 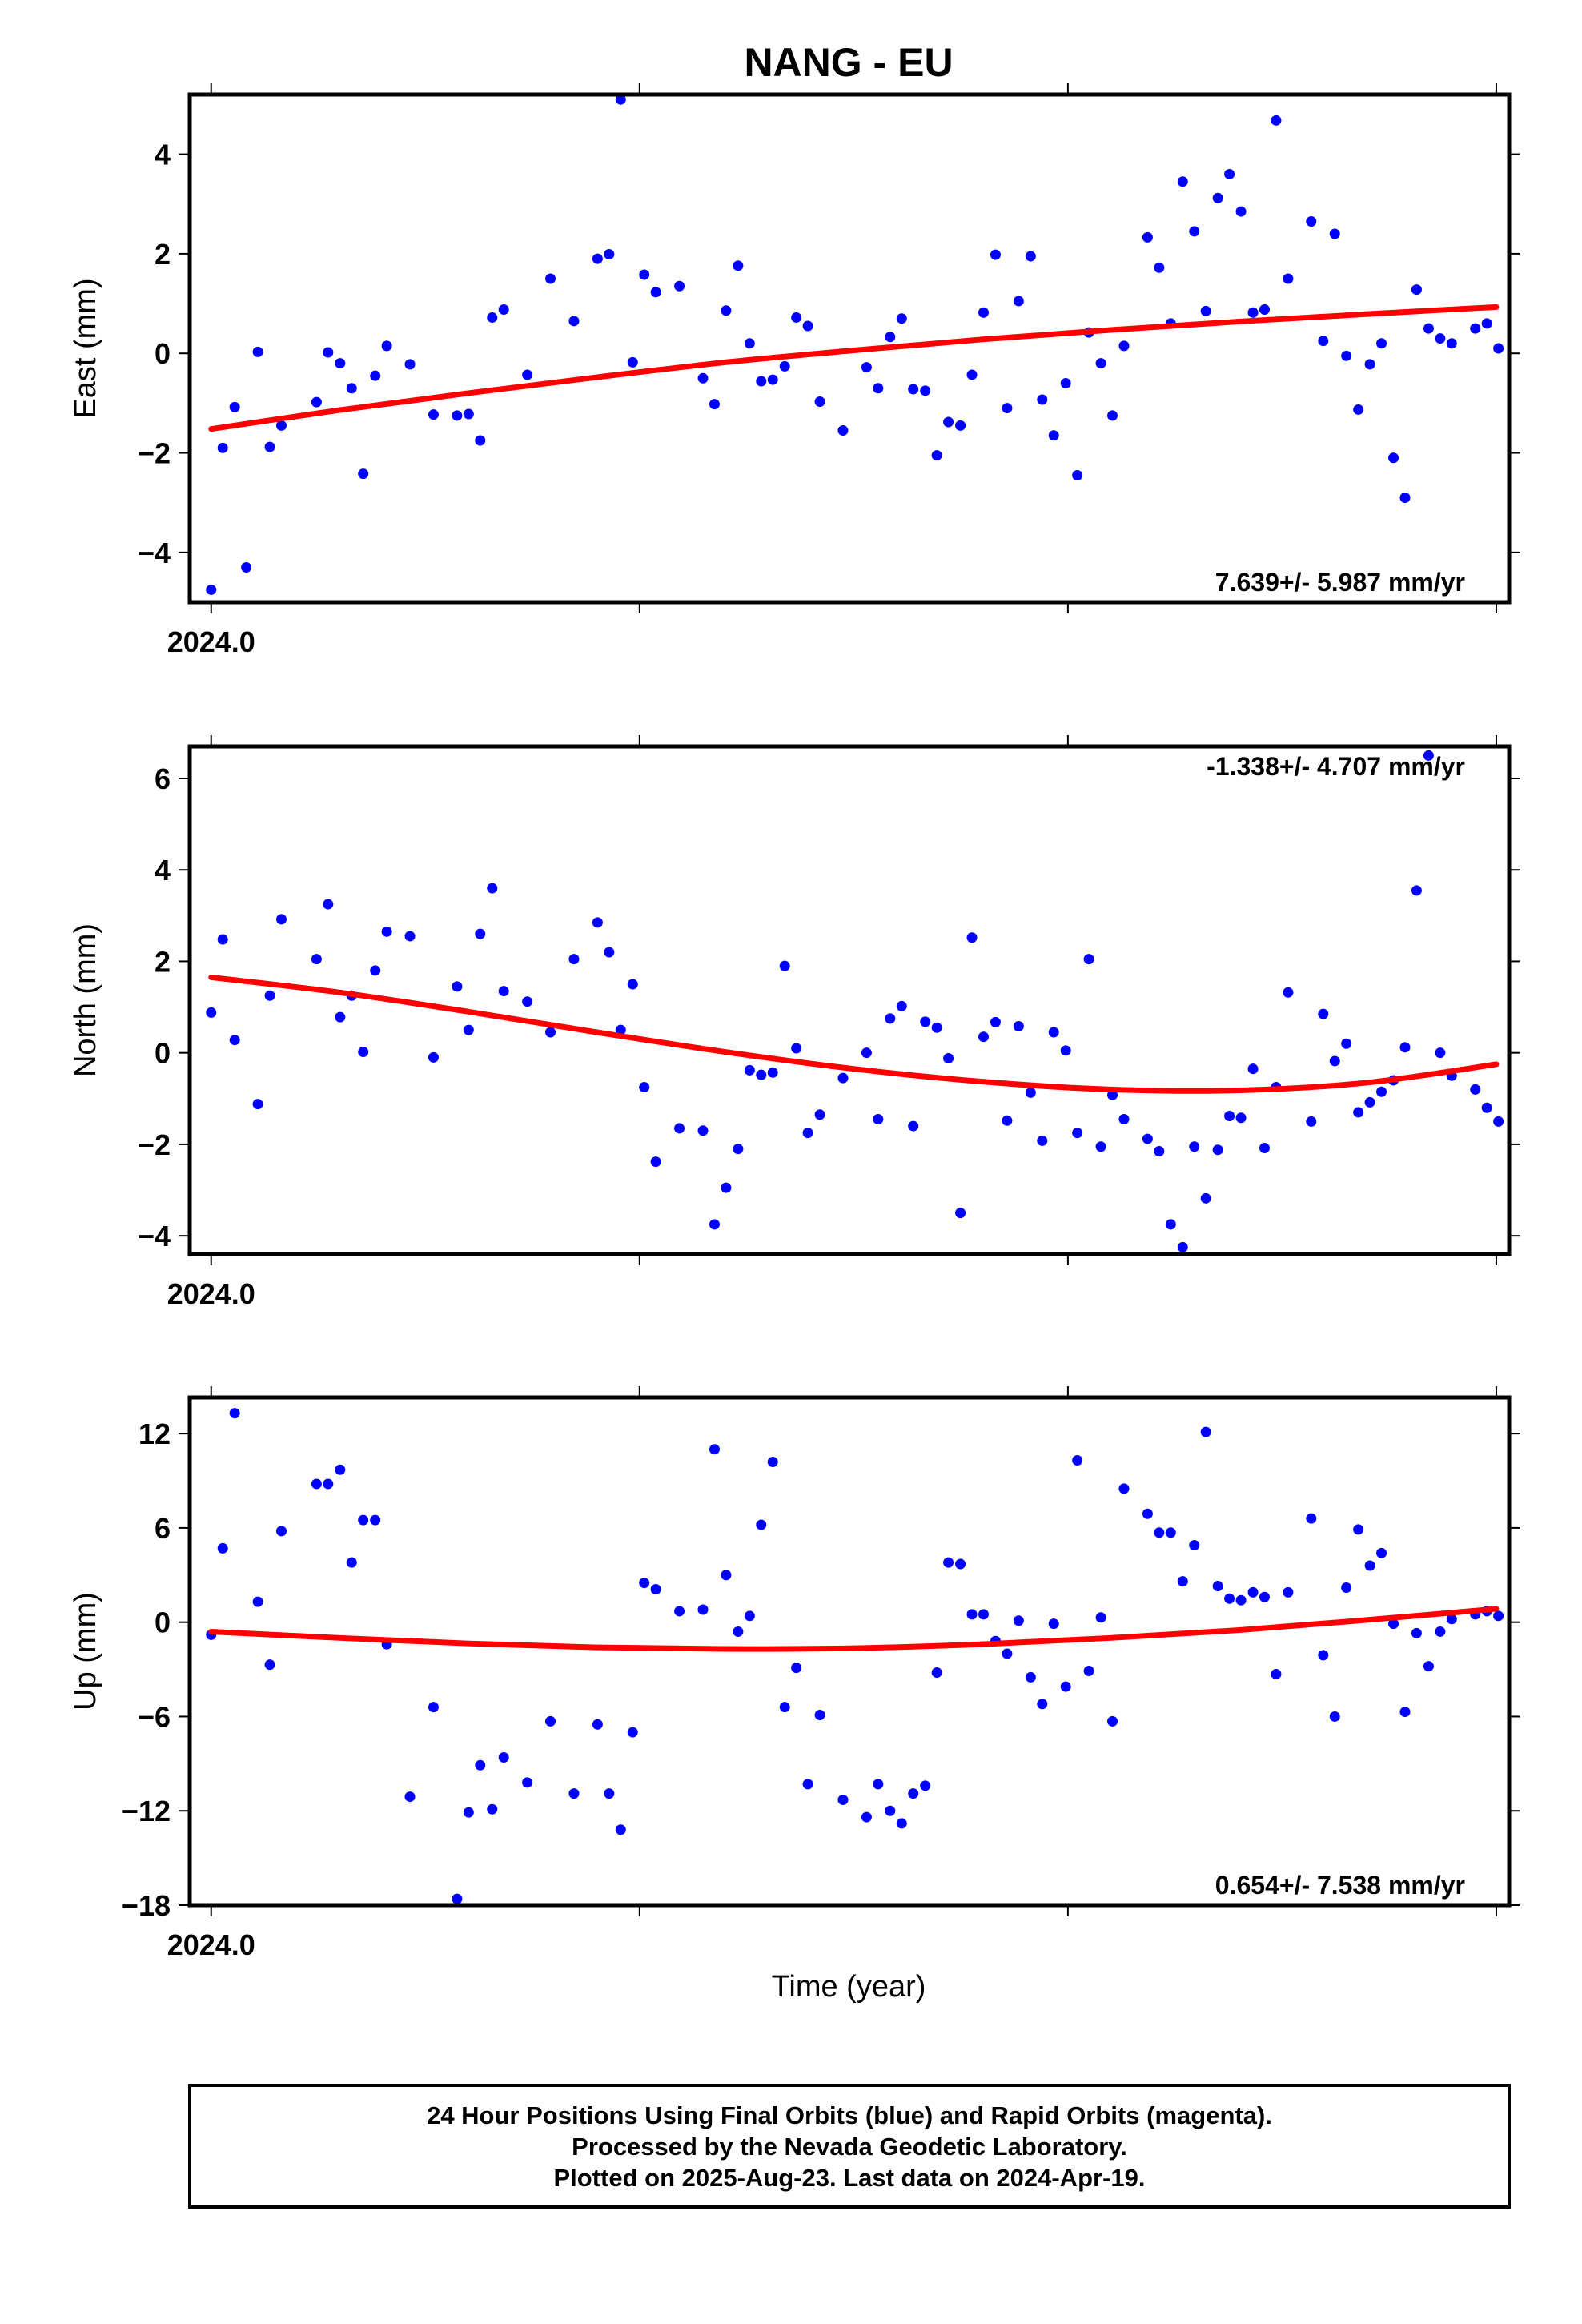 I want to click on y-axis-label: Up (mm), so click(x=86, y=1651).